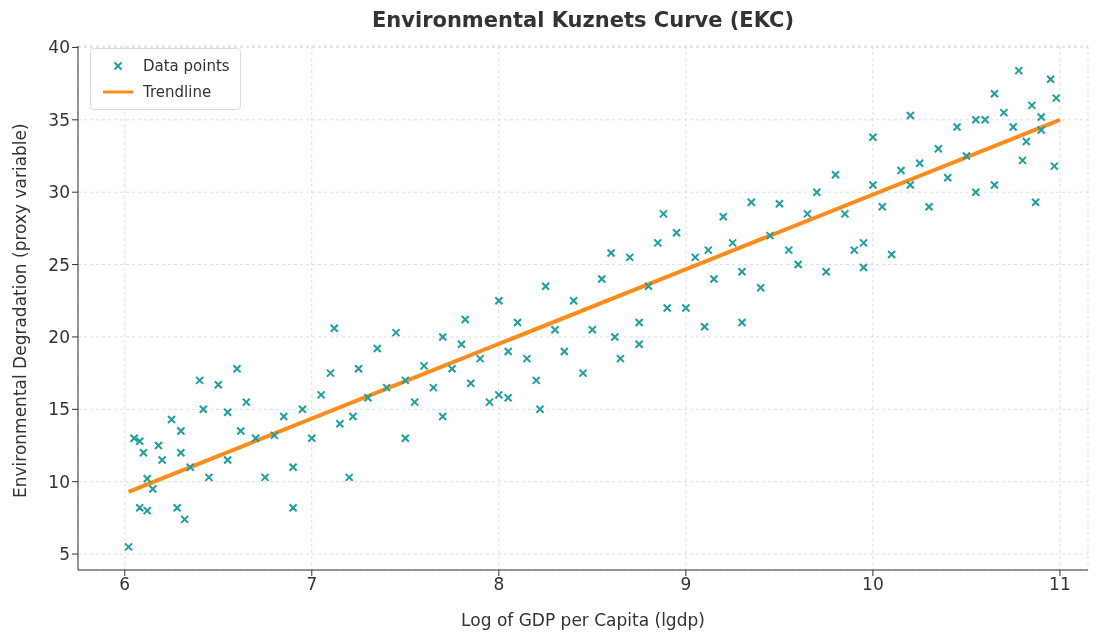  I want to click on y-tick-label: 35, so click(59, 119).